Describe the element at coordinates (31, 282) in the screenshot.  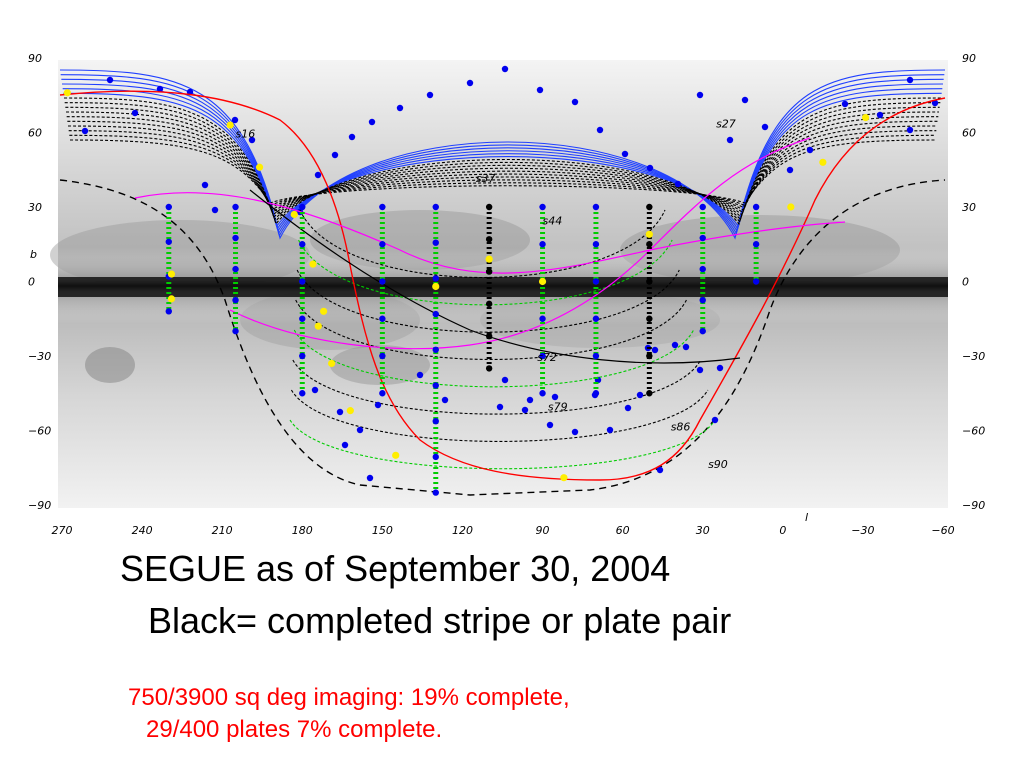
I see `y-tick-label: 0` at that location.